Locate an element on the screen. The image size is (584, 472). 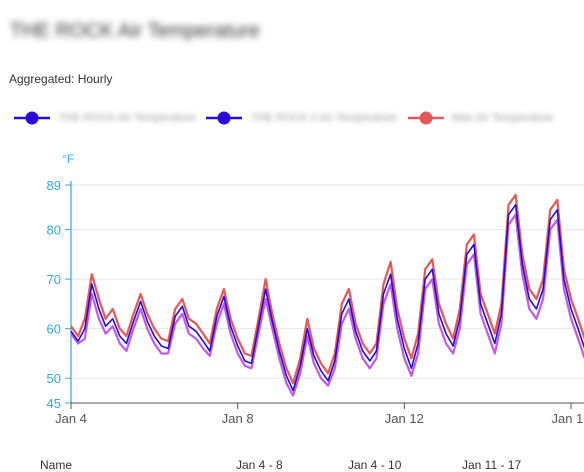
y-tick-label: 45 is located at coordinates (54, 403).